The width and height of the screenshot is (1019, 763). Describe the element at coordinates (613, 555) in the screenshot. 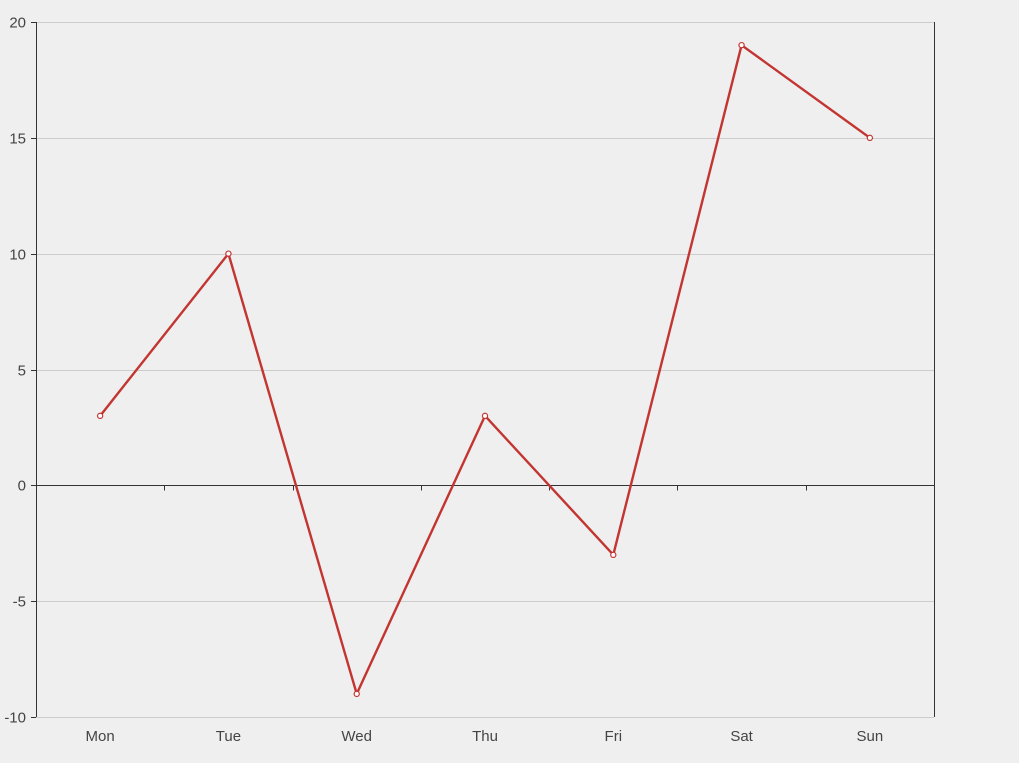

I see `data-point-fri` at that location.